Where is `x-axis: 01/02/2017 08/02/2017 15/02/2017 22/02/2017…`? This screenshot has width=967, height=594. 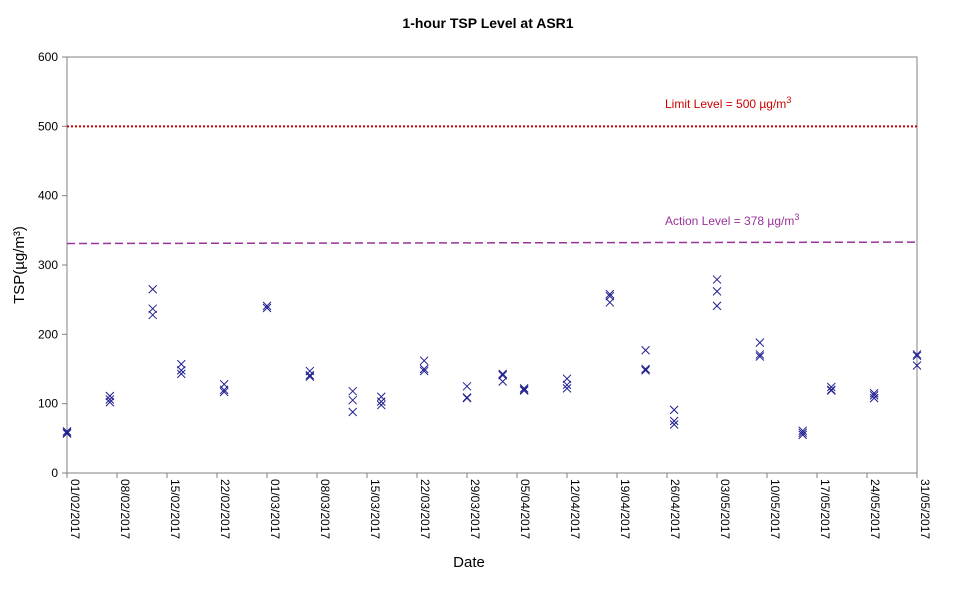 x-axis: 01/02/2017 08/02/2017 15/02/2017 22/02/2017… is located at coordinates (499, 506).